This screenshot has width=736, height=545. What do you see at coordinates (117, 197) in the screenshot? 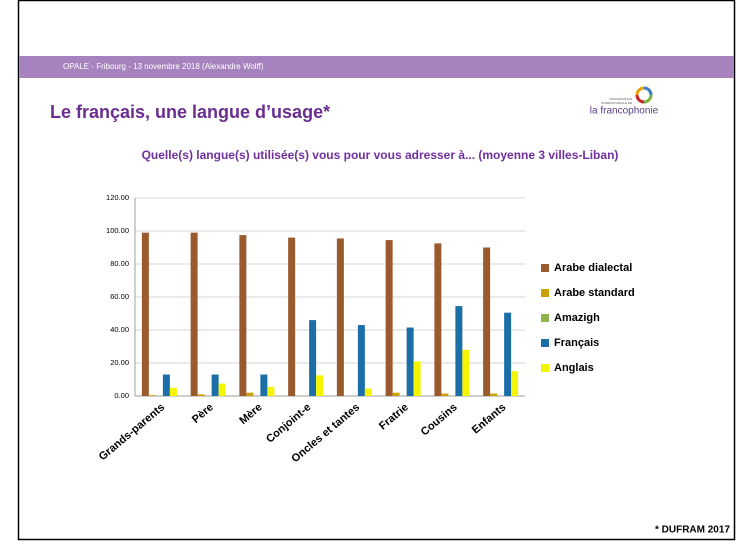
I see `y-tick-label: 120.00` at bounding box center [117, 197].